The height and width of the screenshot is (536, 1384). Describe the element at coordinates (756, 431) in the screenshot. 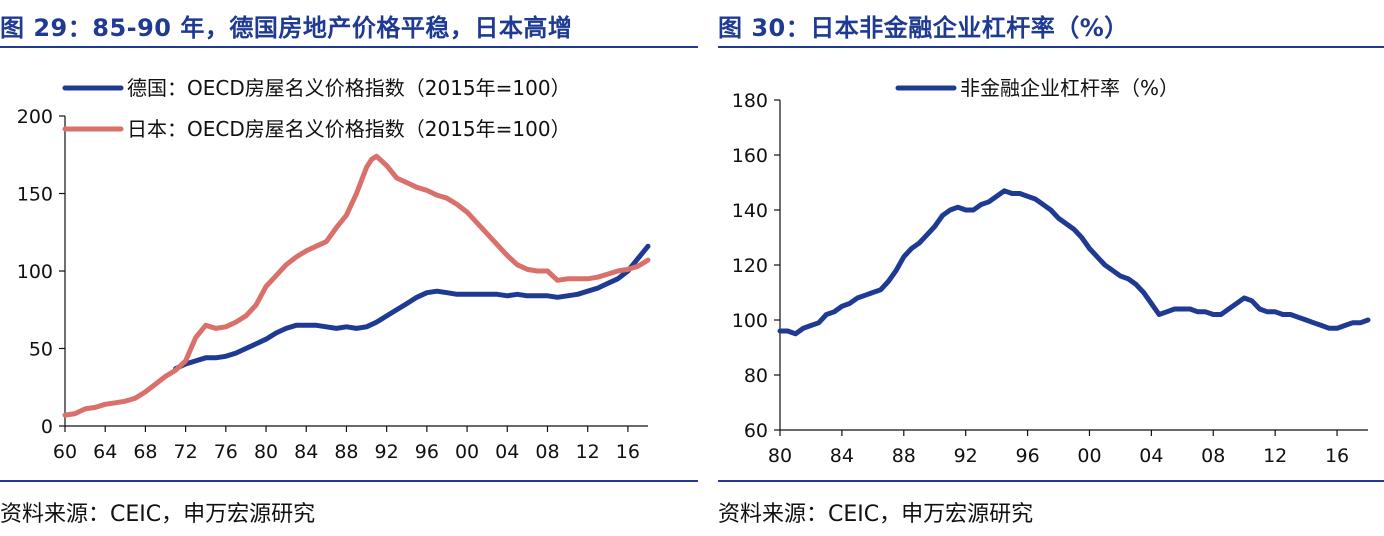

I see `y-tick-label: 60` at that location.